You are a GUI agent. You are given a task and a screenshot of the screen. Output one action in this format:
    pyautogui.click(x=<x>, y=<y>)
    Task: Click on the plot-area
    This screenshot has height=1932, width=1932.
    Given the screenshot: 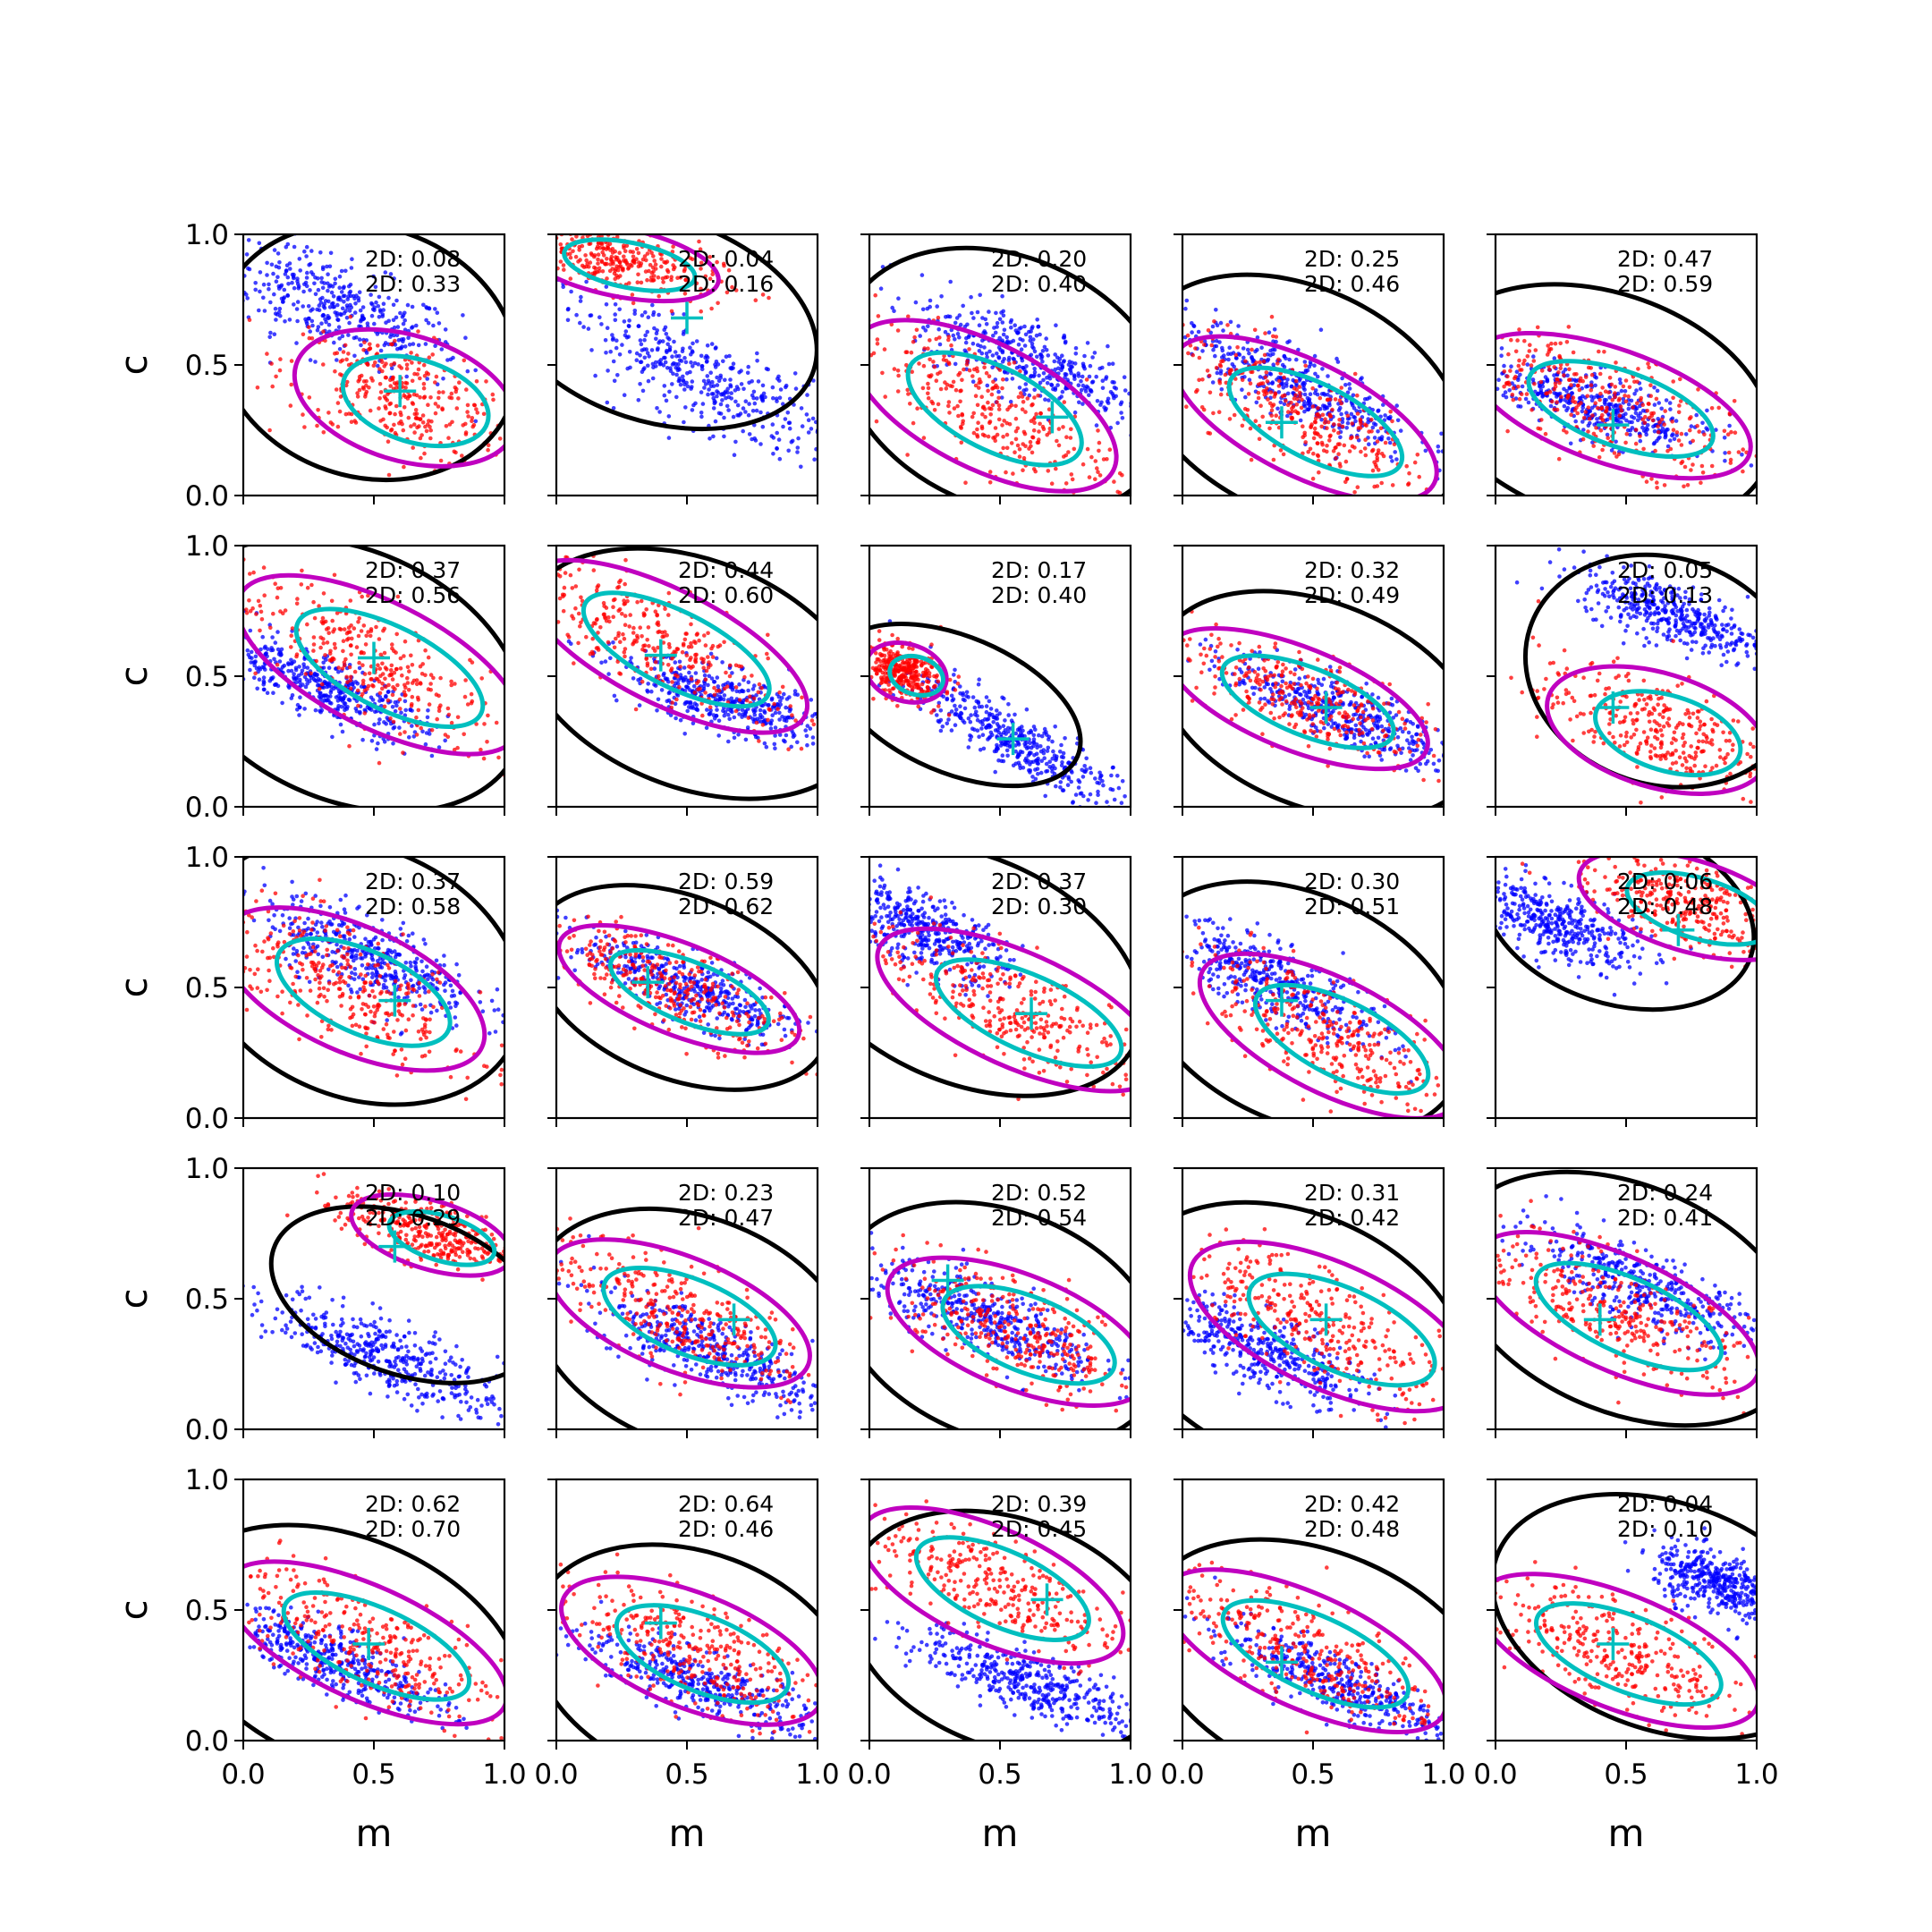 What is the action you would take?
    pyautogui.click(x=1000, y=370)
    